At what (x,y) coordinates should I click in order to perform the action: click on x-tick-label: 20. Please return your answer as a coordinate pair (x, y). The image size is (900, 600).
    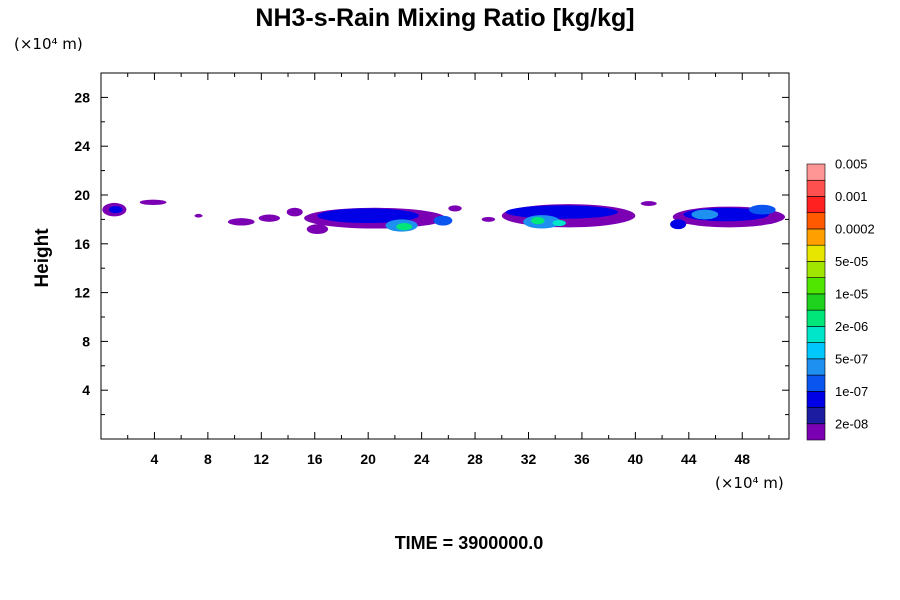
    Looking at the image, I should click on (368, 459).